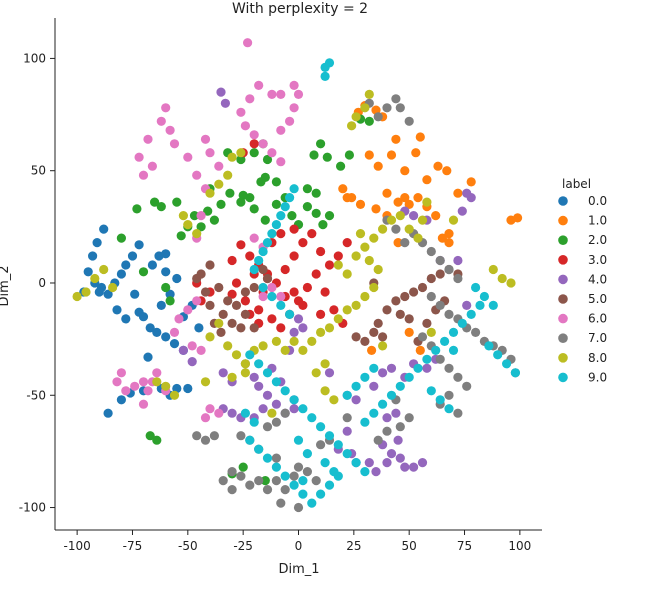 The height and width of the screenshot is (589, 670). I want to click on legend: label 0.0 1.0 2.0 3.0 4.0 5.0 6.0 7.0 8.0 9.0, so click(582, 280).